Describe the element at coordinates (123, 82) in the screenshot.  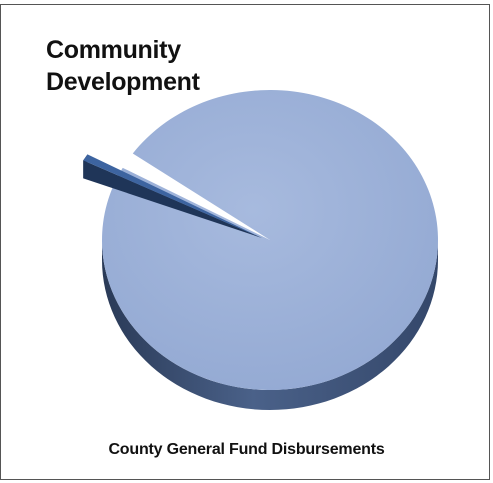
I see `slice-label-line-2: Development` at that location.